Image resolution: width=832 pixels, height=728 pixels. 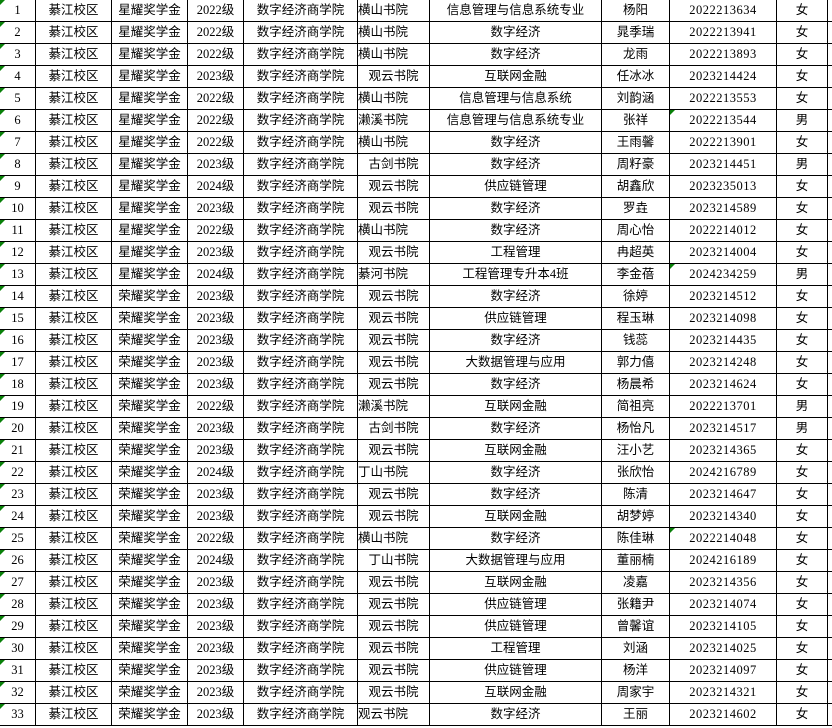 What do you see at coordinates (723, 120) in the screenshot?
I see `cell-id: 2022213544` at bounding box center [723, 120].